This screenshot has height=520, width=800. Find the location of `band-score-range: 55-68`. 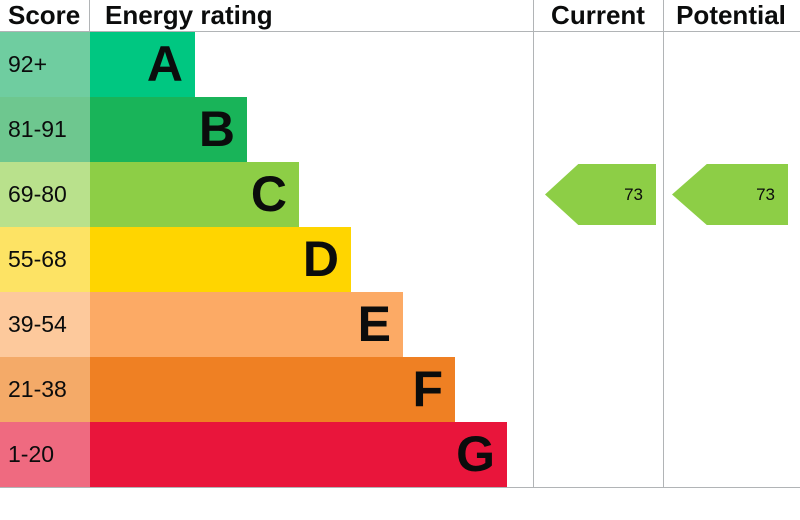

band-score-range: 55-68 is located at coordinates (45, 259).